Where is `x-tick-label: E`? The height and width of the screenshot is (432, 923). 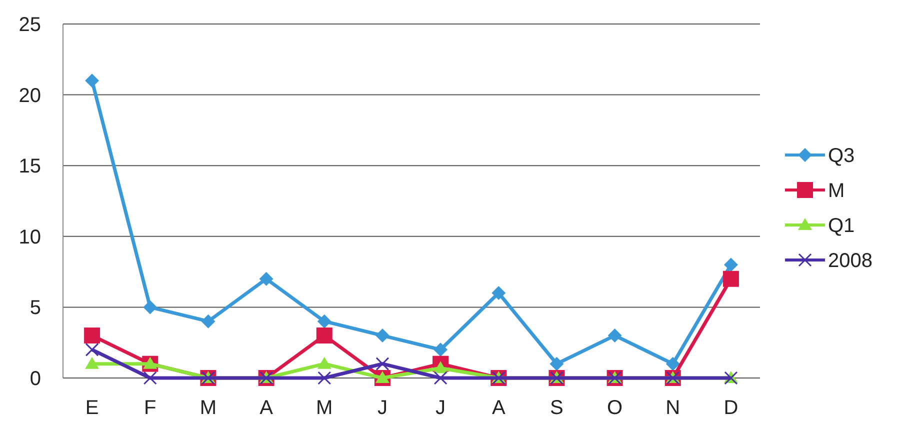 x-tick-label: E is located at coordinates (92, 408).